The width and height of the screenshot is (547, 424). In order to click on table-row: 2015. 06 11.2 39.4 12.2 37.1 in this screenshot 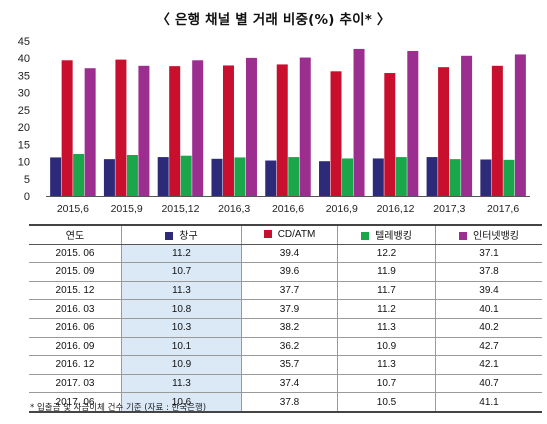, I will do `click(285, 254)`.